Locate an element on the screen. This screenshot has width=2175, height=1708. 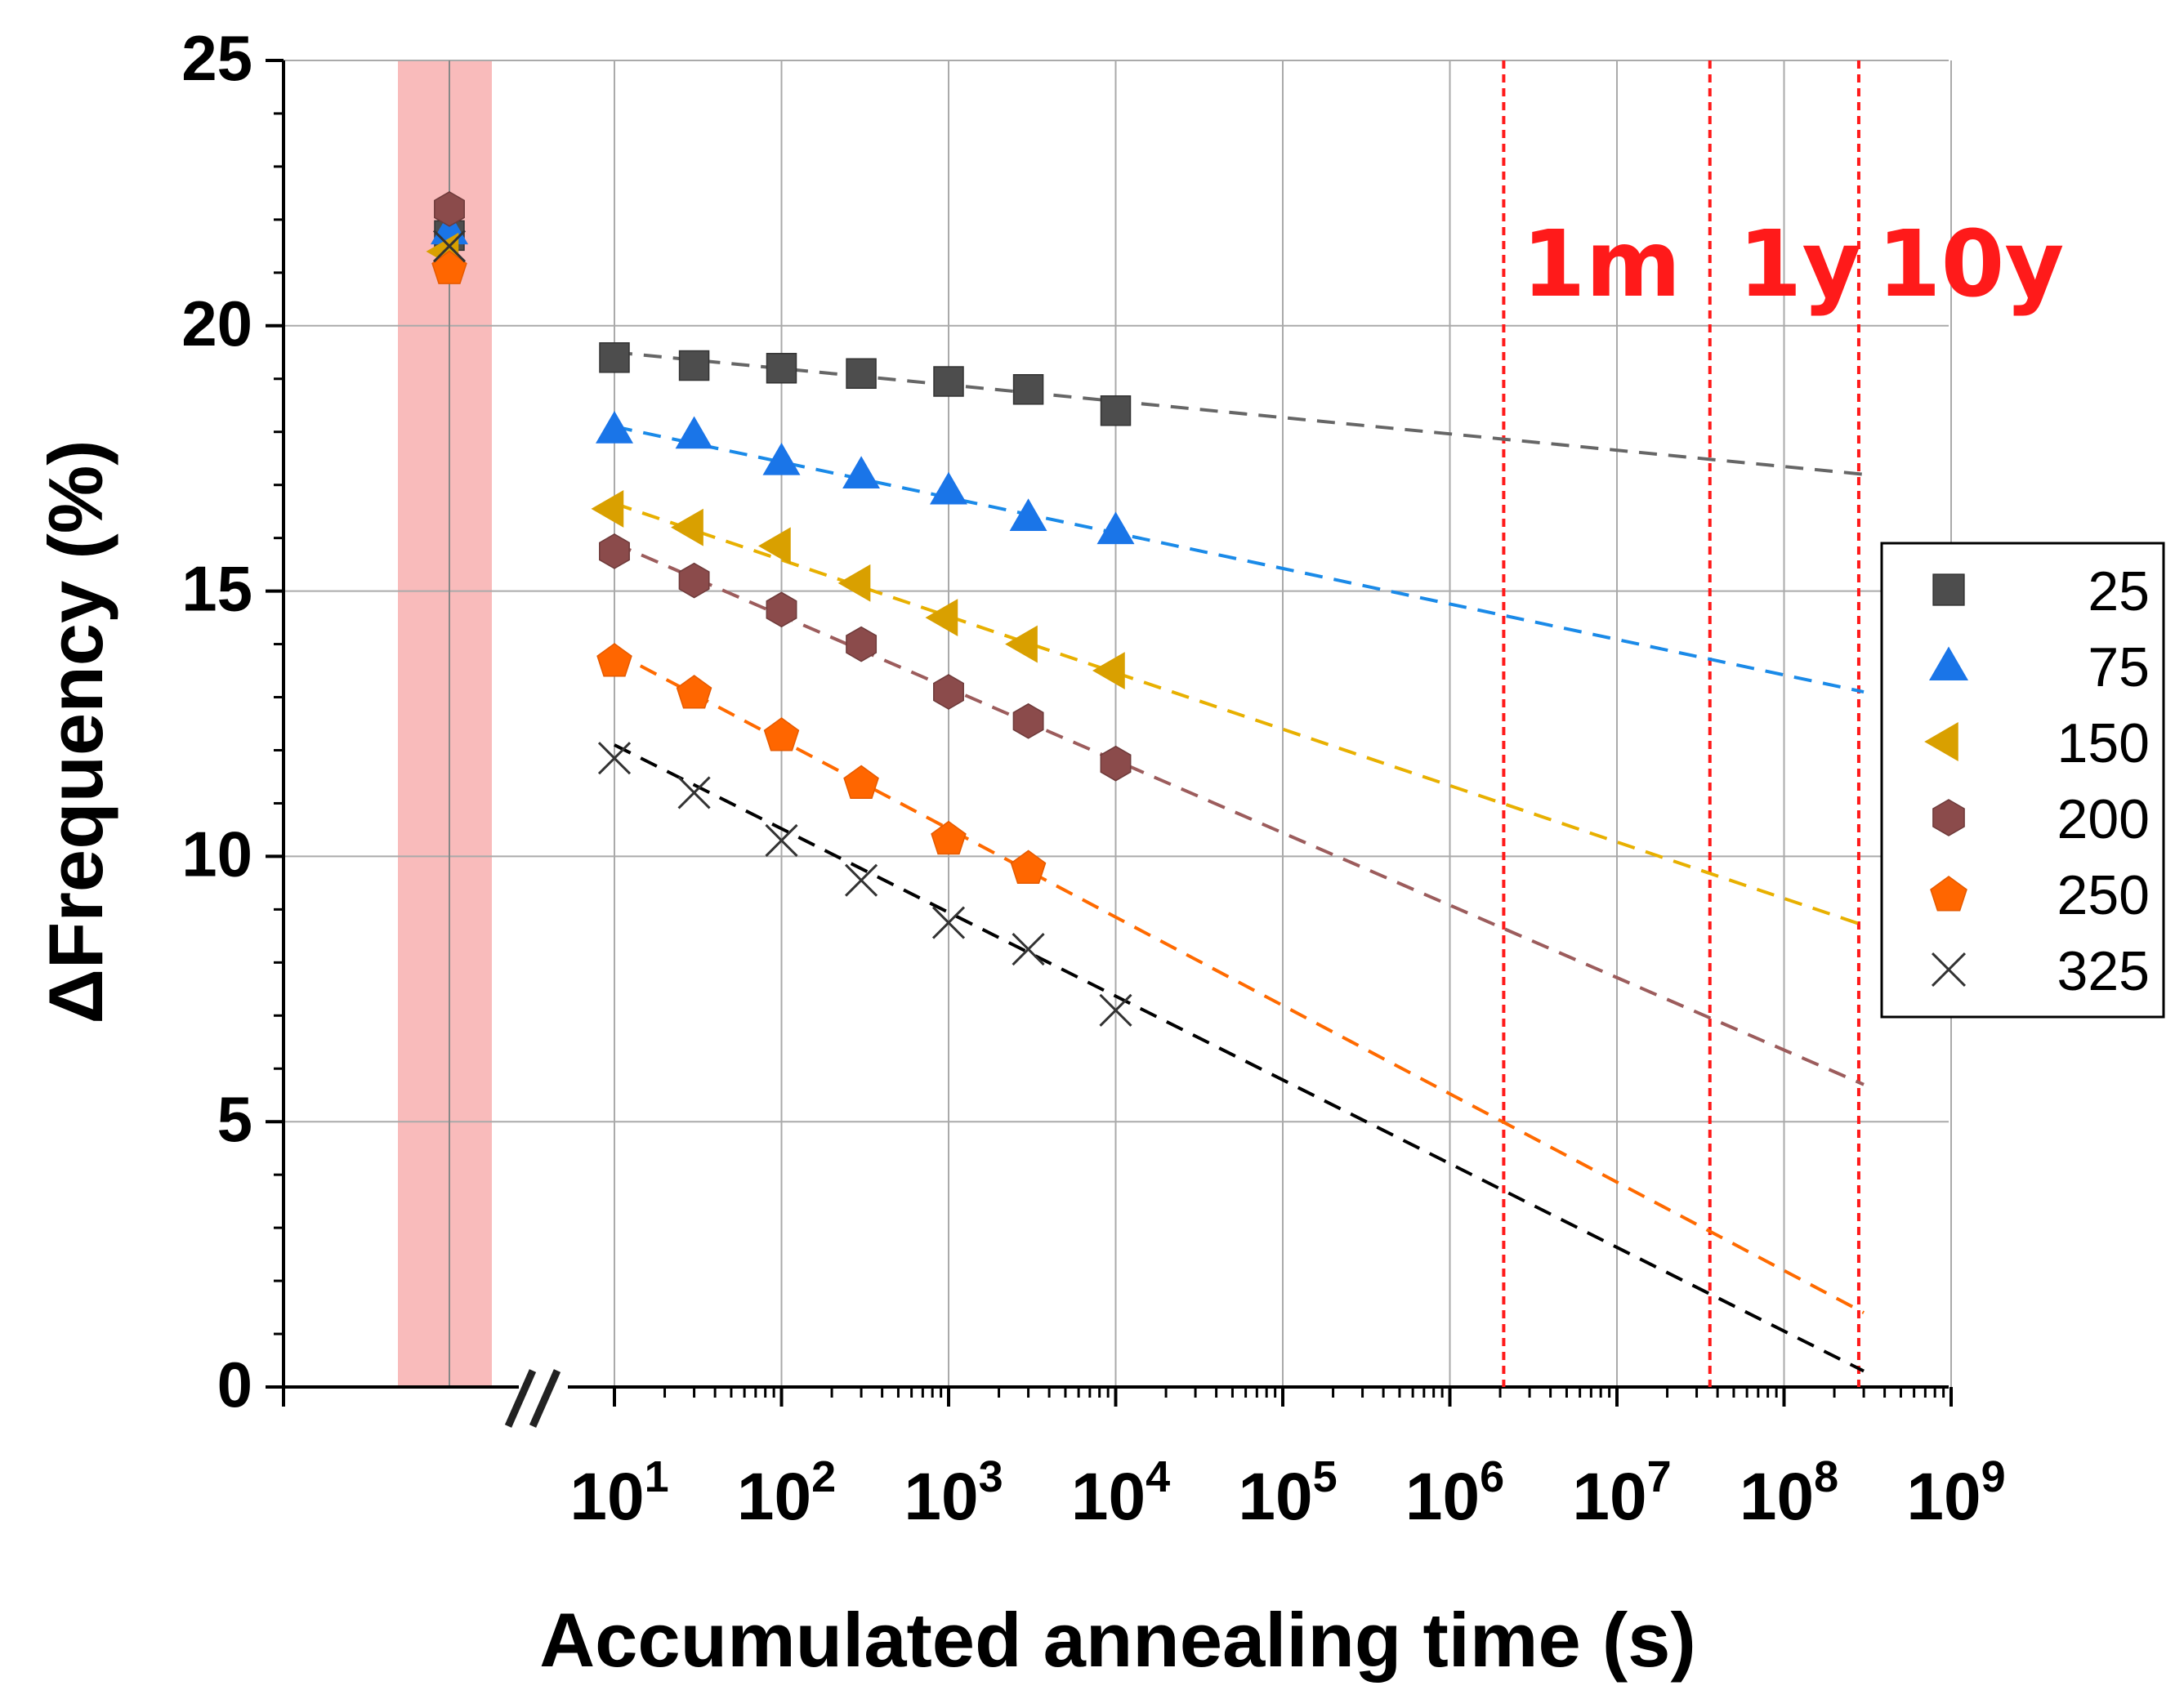
y-tick-label: 0 is located at coordinates (234, 1384).